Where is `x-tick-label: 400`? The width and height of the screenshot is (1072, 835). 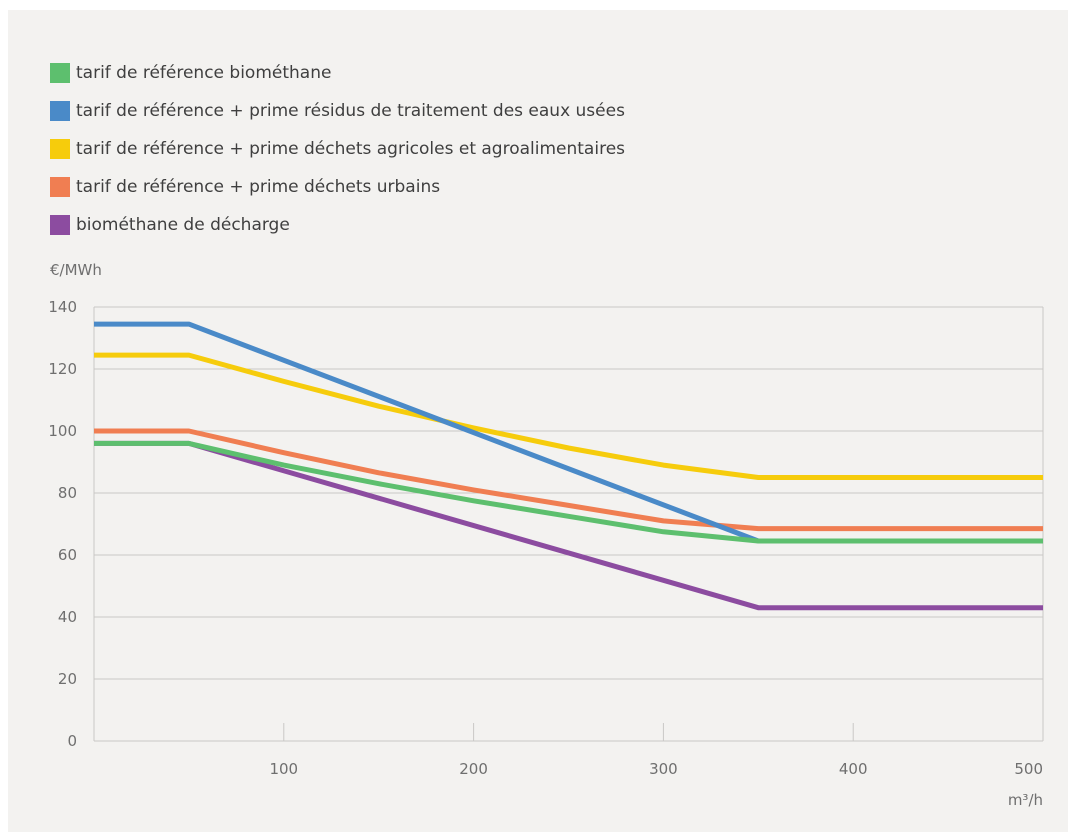
x-tick-label: 400 is located at coordinates (853, 769).